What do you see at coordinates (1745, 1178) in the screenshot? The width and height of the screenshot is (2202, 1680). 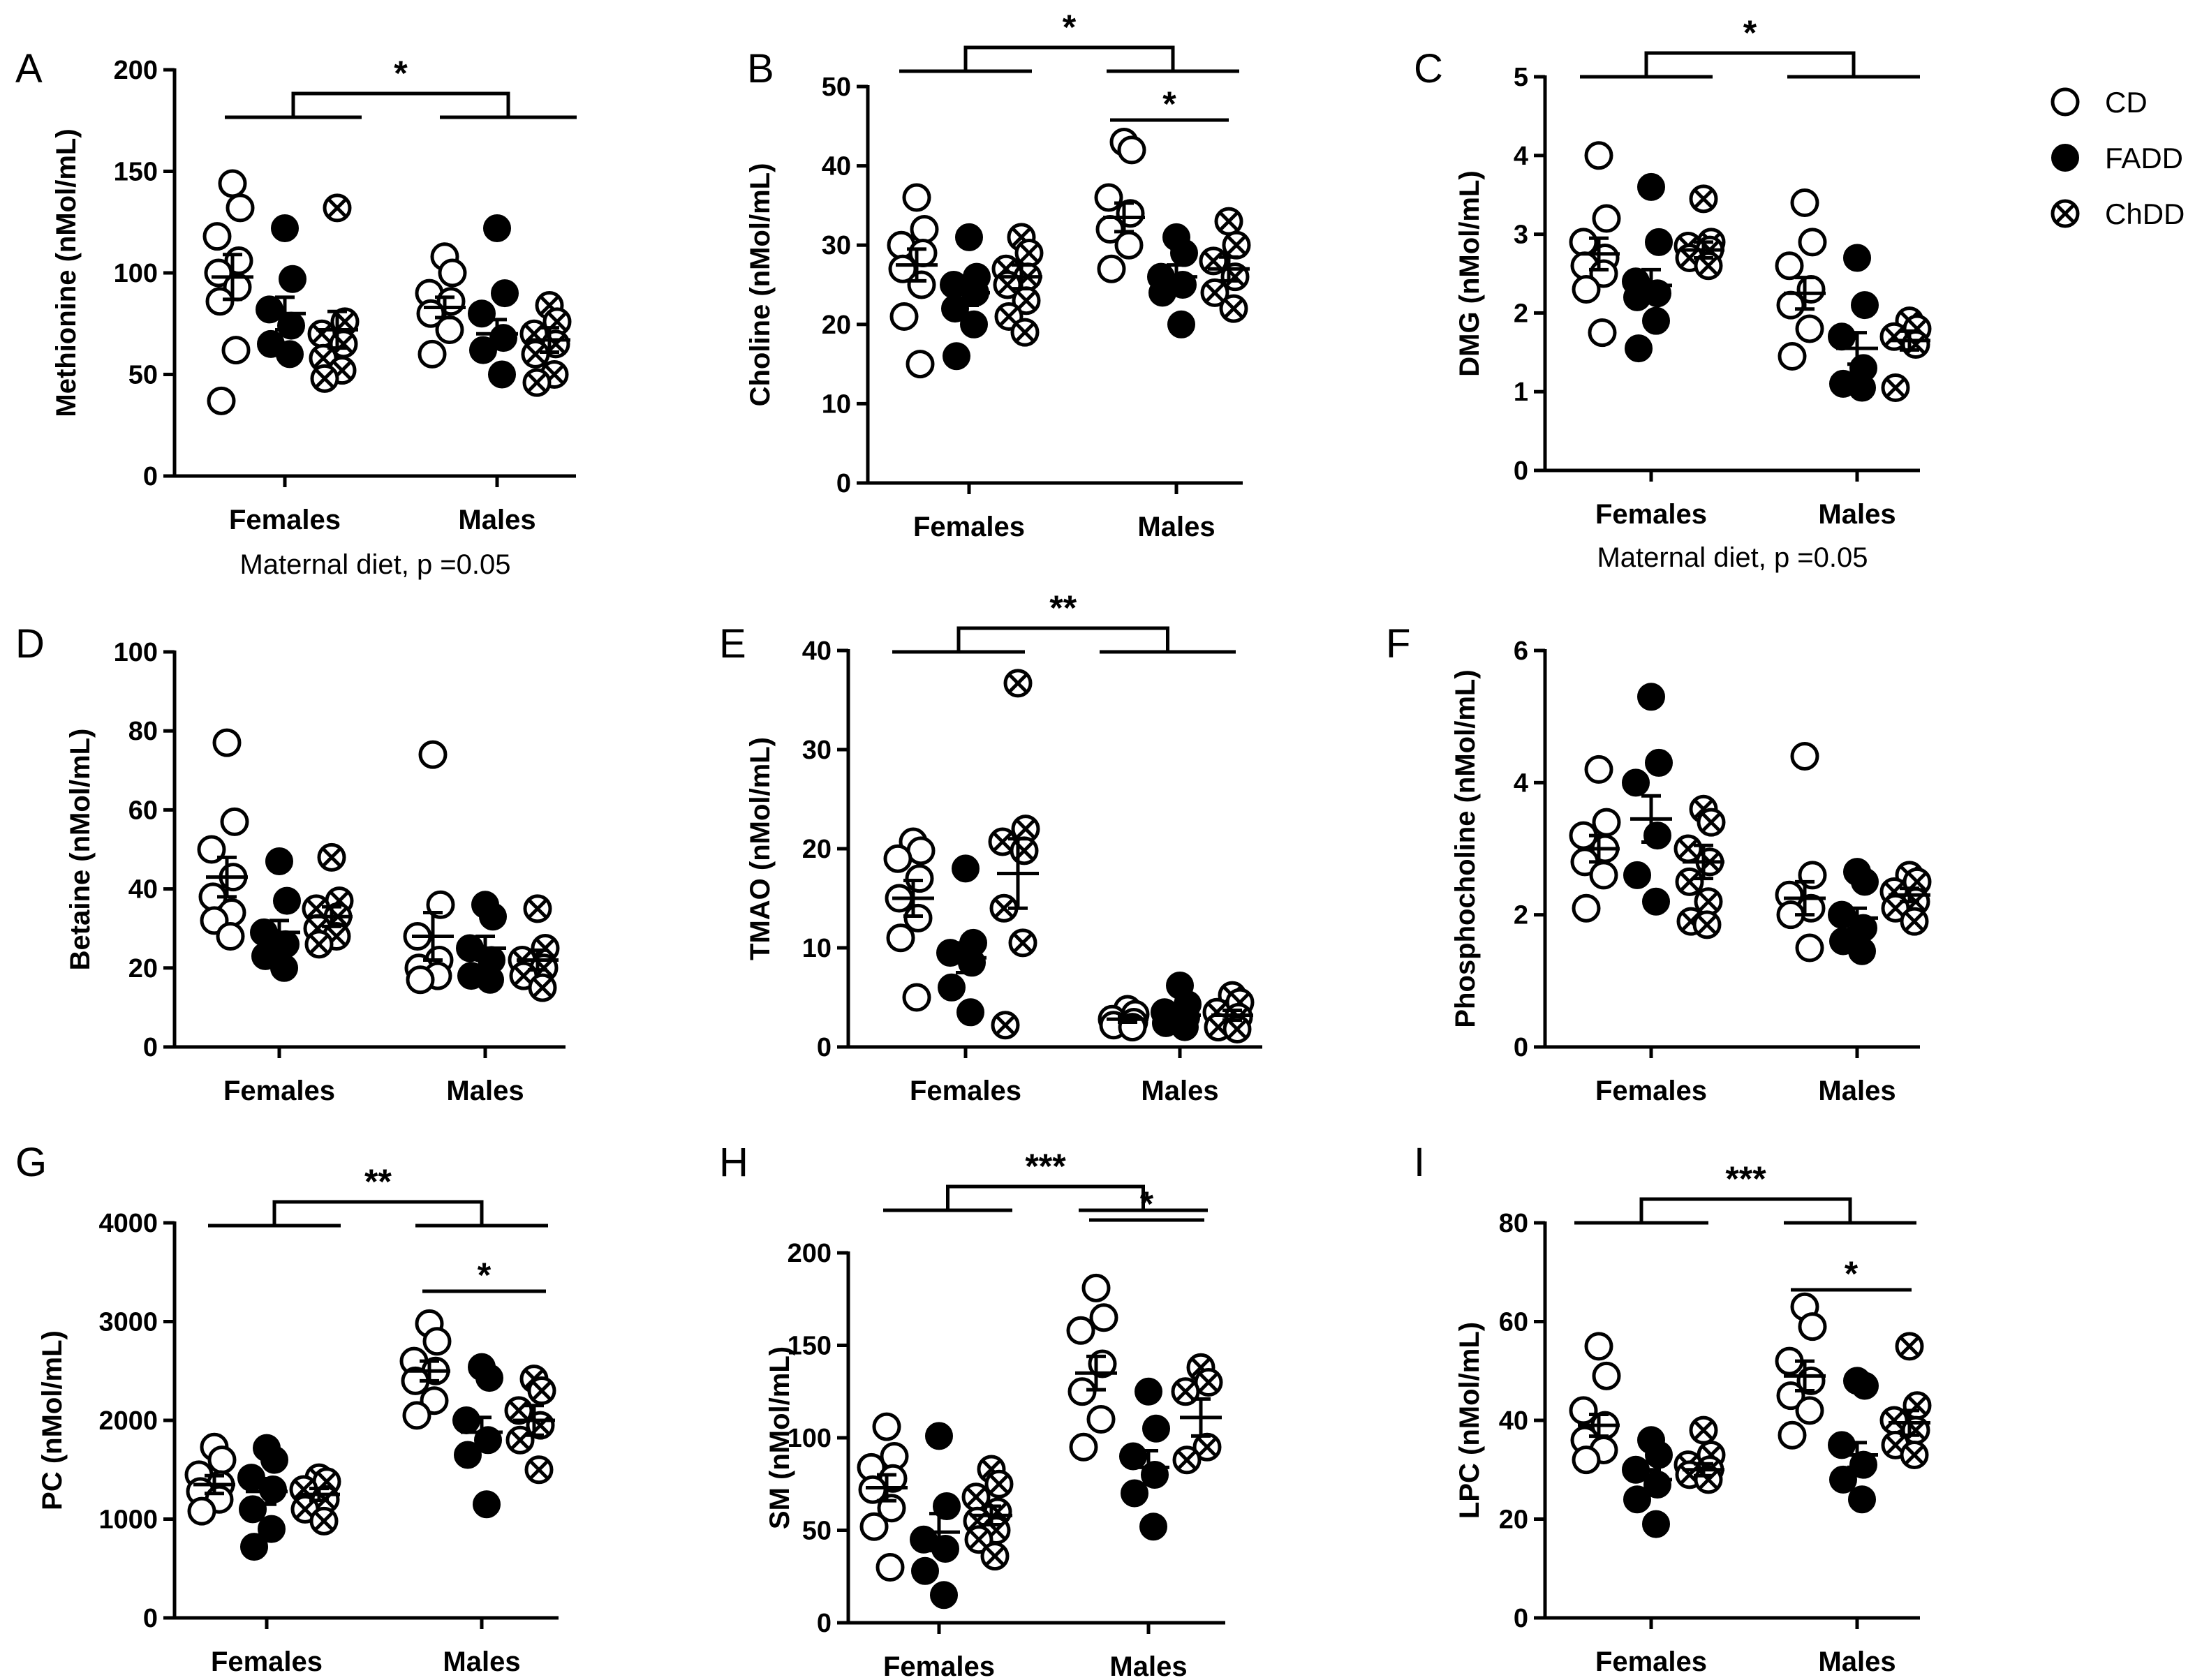 I see `significance-stars: ***` at bounding box center [1745, 1178].